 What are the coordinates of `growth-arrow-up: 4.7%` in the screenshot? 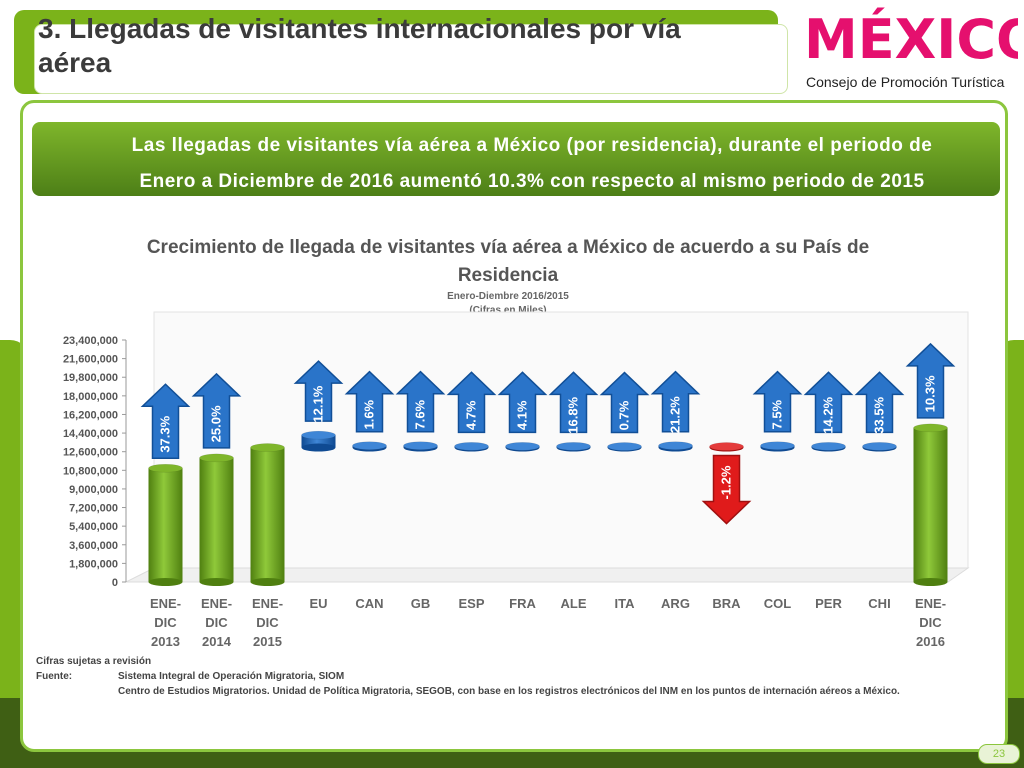 It's located at (471, 402).